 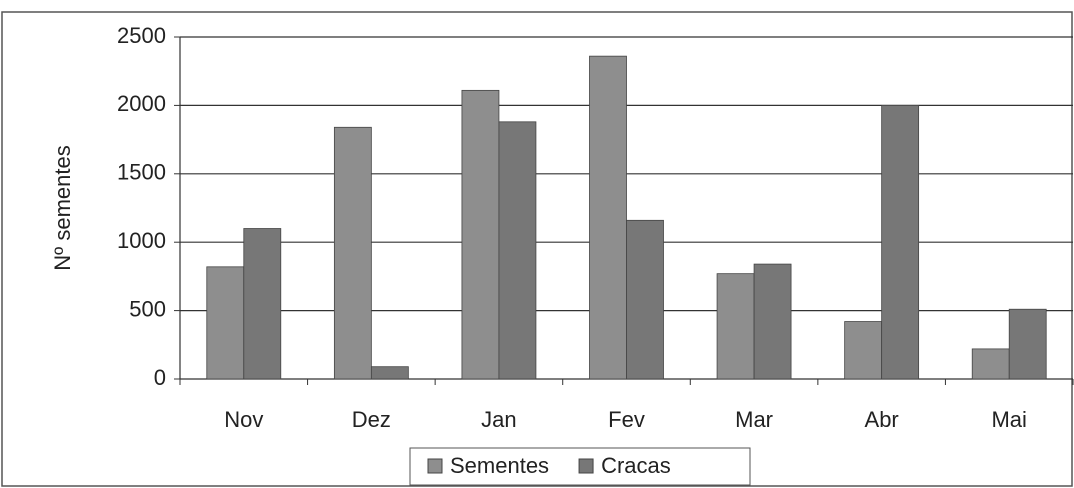 What do you see at coordinates (141, 172) in the screenshot?
I see `y-tick-label: 1500` at bounding box center [141, 172].